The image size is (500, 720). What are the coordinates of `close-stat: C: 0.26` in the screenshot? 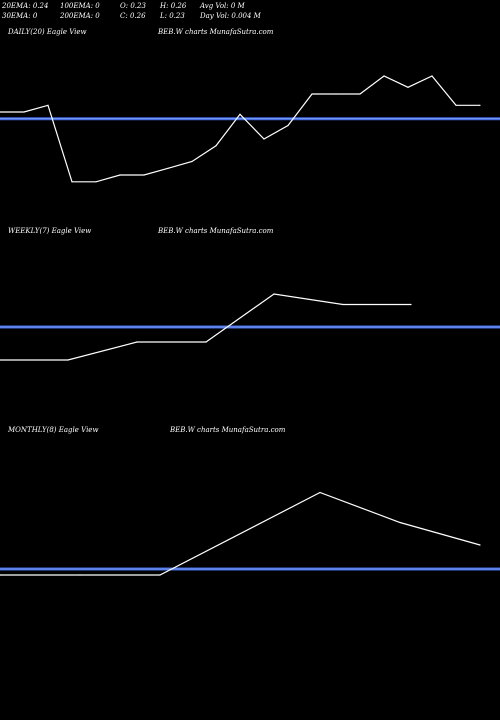 It's located at (133, 16).